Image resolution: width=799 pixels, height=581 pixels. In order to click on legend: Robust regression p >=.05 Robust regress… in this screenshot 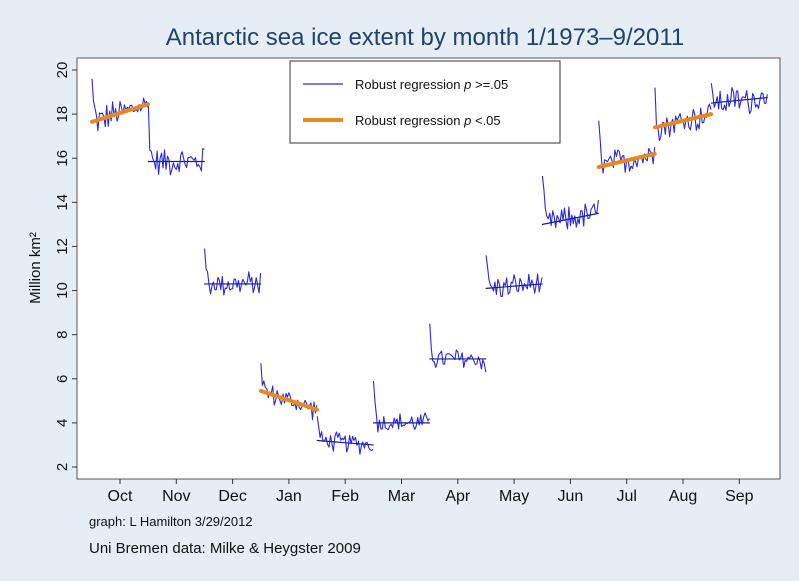, I will do `click(425, 102)`.